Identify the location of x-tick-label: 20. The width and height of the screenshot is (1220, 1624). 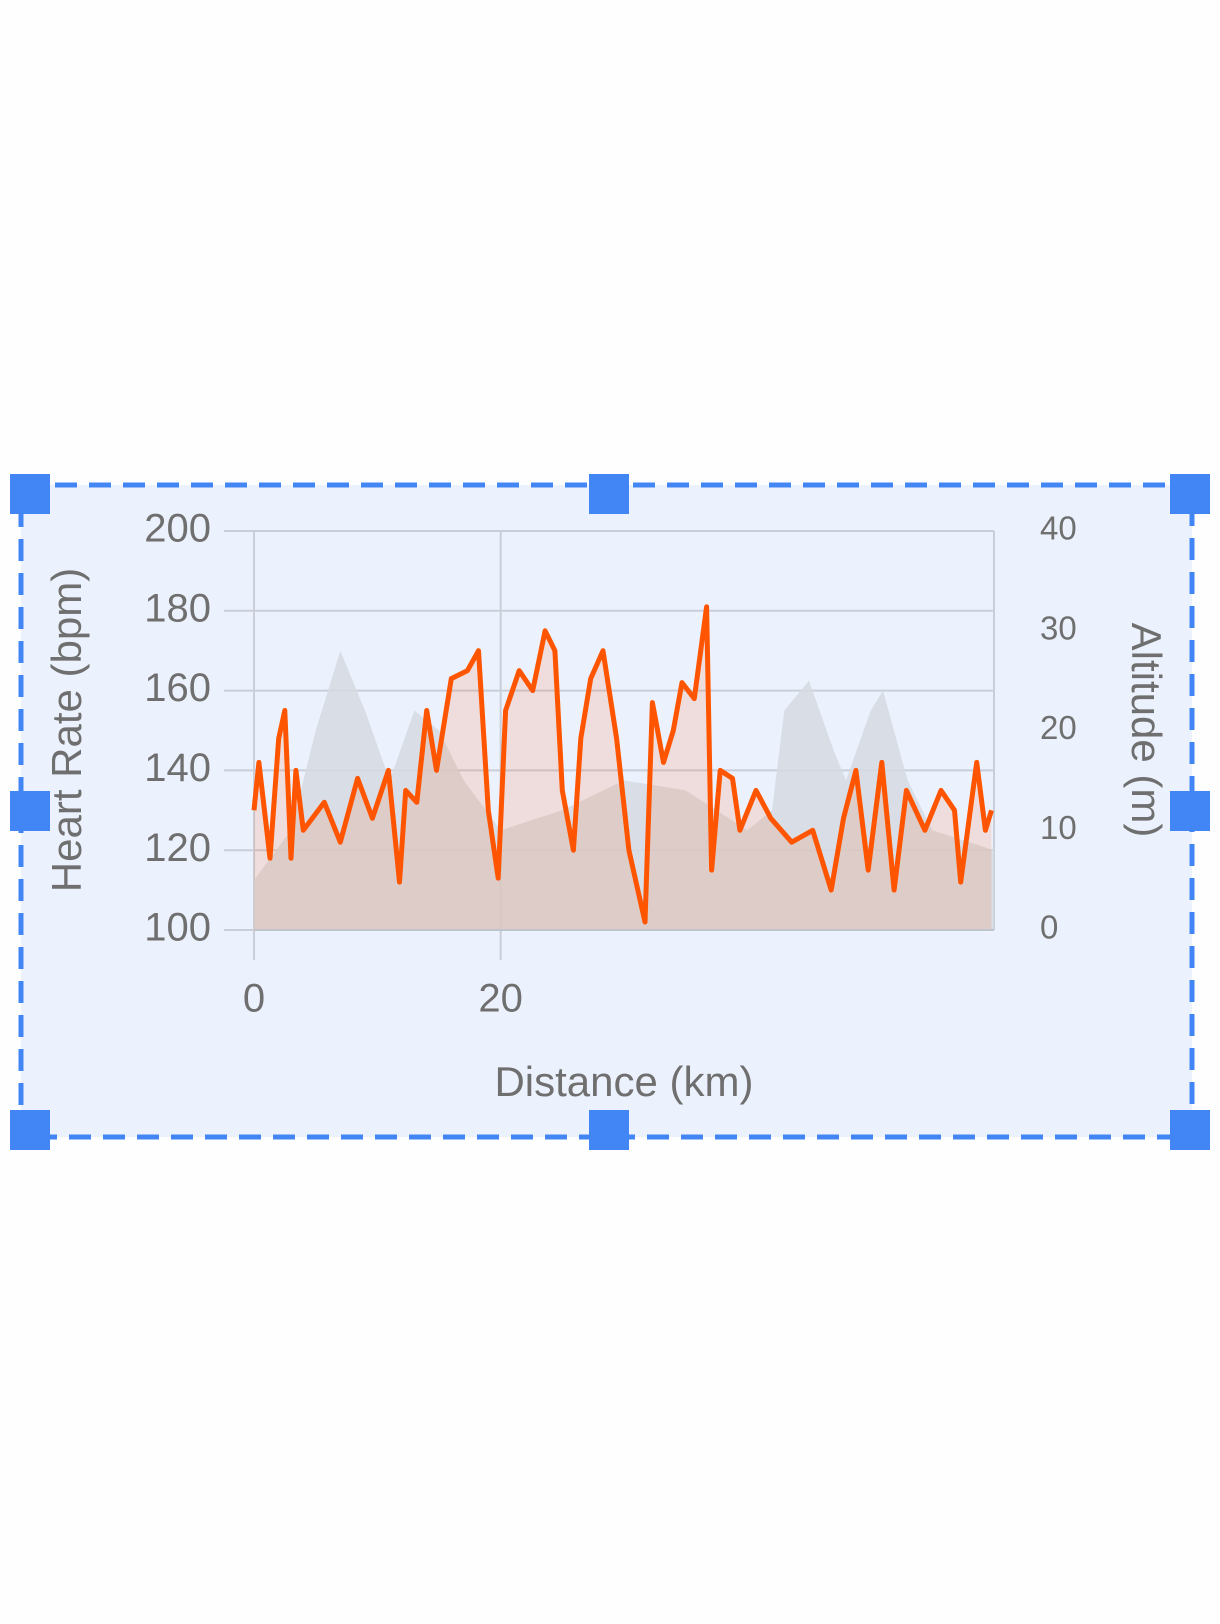
(500, 999).